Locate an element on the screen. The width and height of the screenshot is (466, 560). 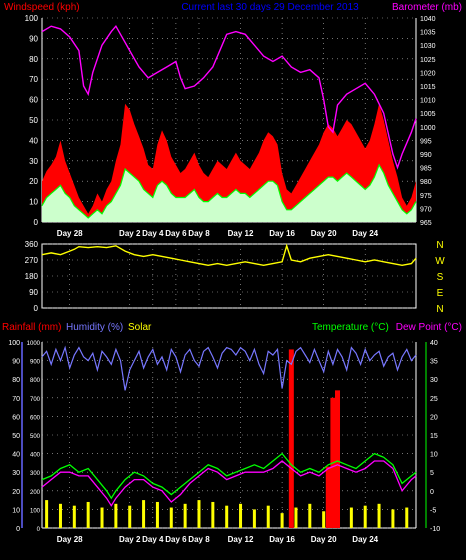
baro-y-tick-label: 1025 is located at coordinates (428, 60).